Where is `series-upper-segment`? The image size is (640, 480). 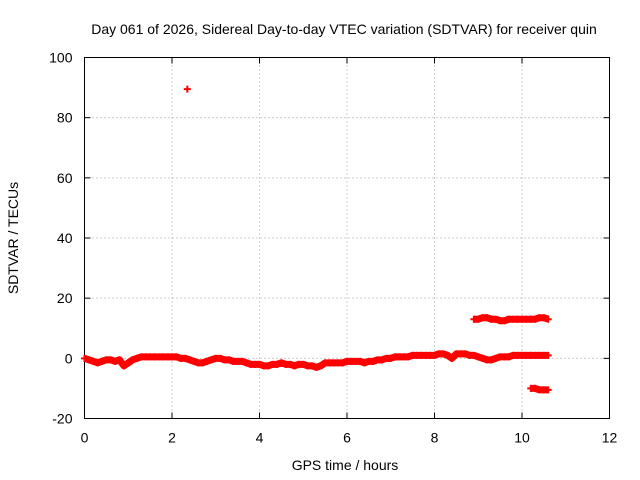
series-upper-segment is located at coordinates (511, 319).